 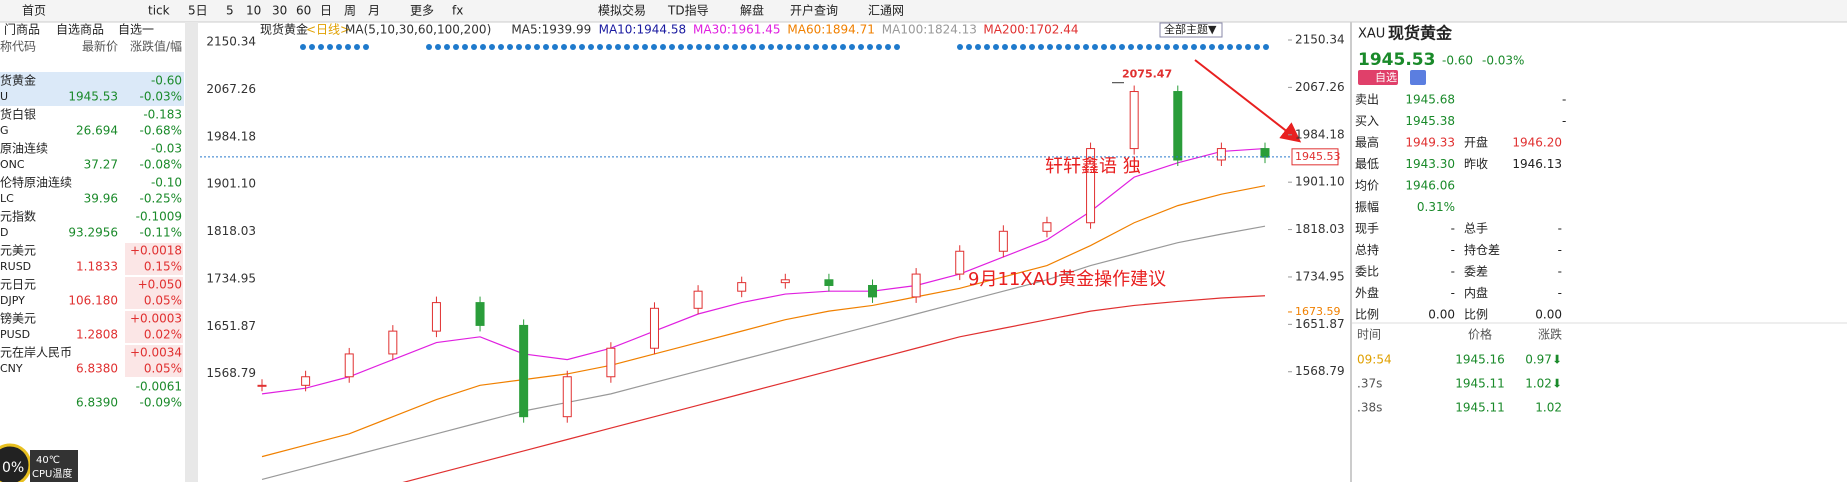 I want to click on tick-header: 涨跌, so click(x=1550, y=334).